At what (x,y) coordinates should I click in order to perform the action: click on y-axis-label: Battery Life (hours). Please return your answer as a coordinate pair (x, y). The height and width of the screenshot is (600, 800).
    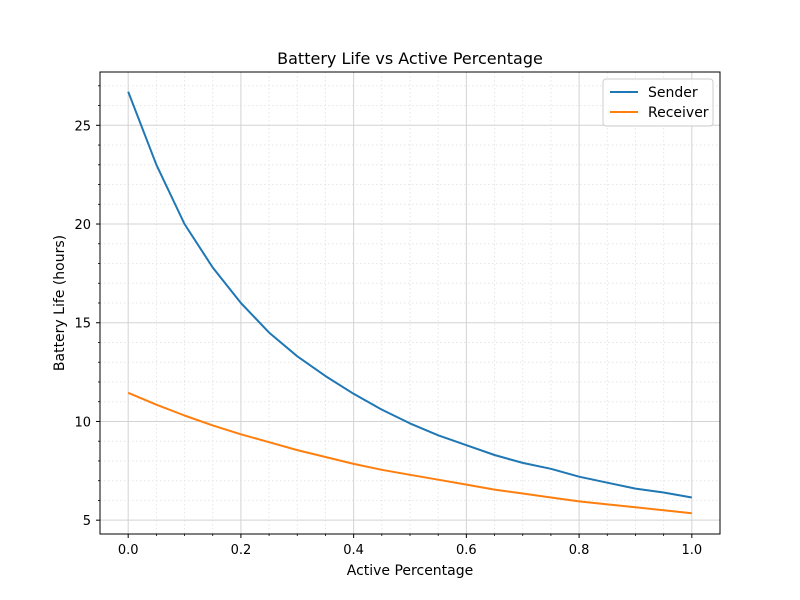
    Looking at the image, I should click on (60, 303).